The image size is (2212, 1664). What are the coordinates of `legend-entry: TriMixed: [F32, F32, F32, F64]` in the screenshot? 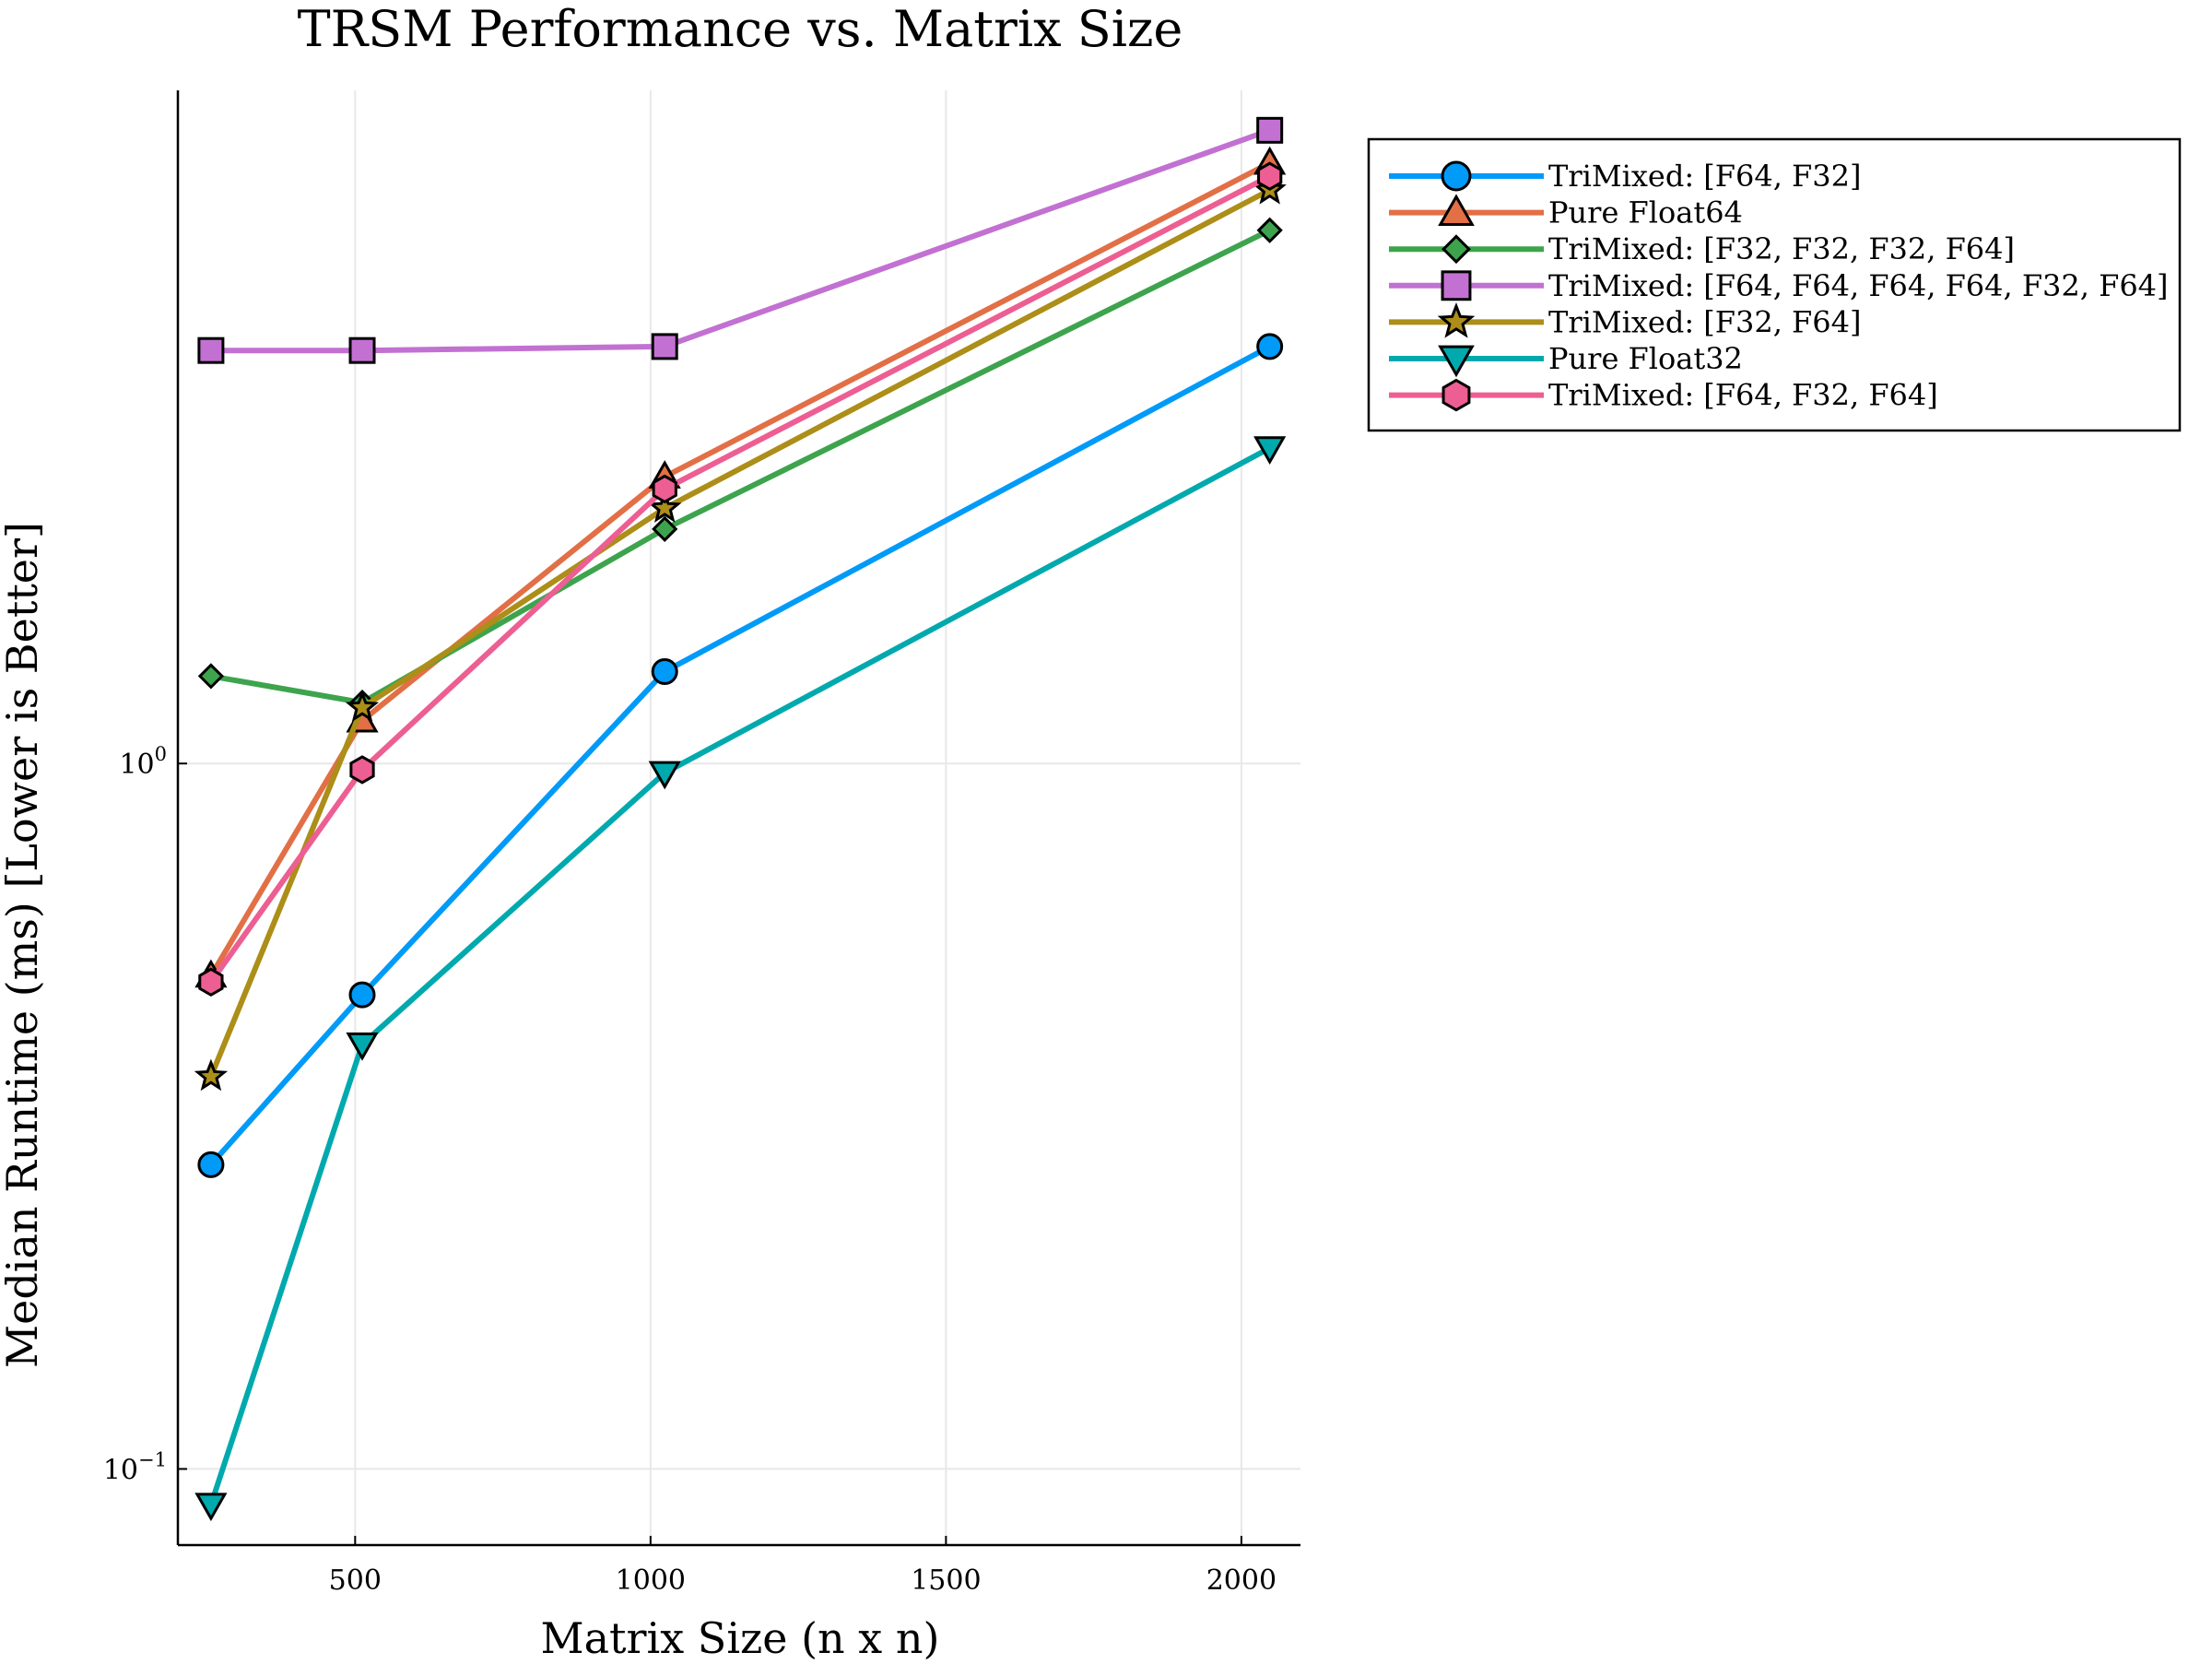 It's located at (1702, 248).